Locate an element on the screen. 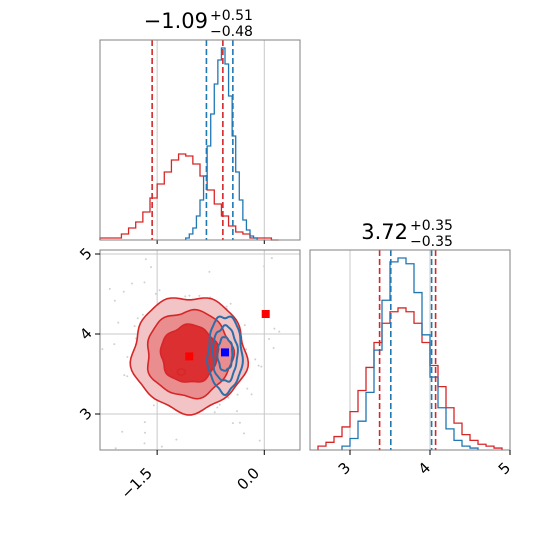  right-title-plus: +0.35 is located at coordinates (431, 226).